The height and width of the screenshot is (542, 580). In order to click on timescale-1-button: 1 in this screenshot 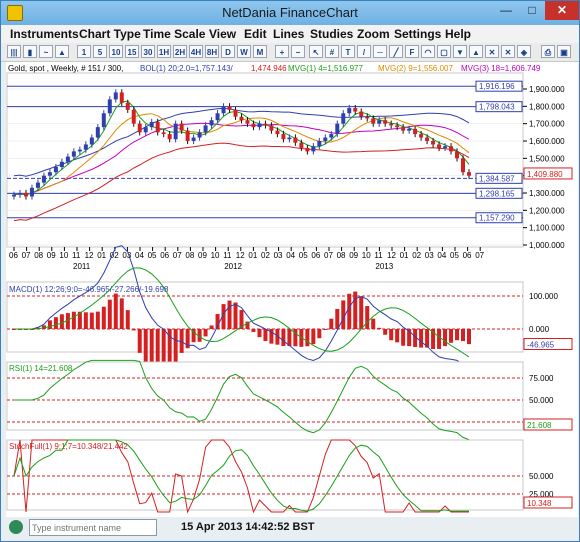, I will do `click(84, 51)`.